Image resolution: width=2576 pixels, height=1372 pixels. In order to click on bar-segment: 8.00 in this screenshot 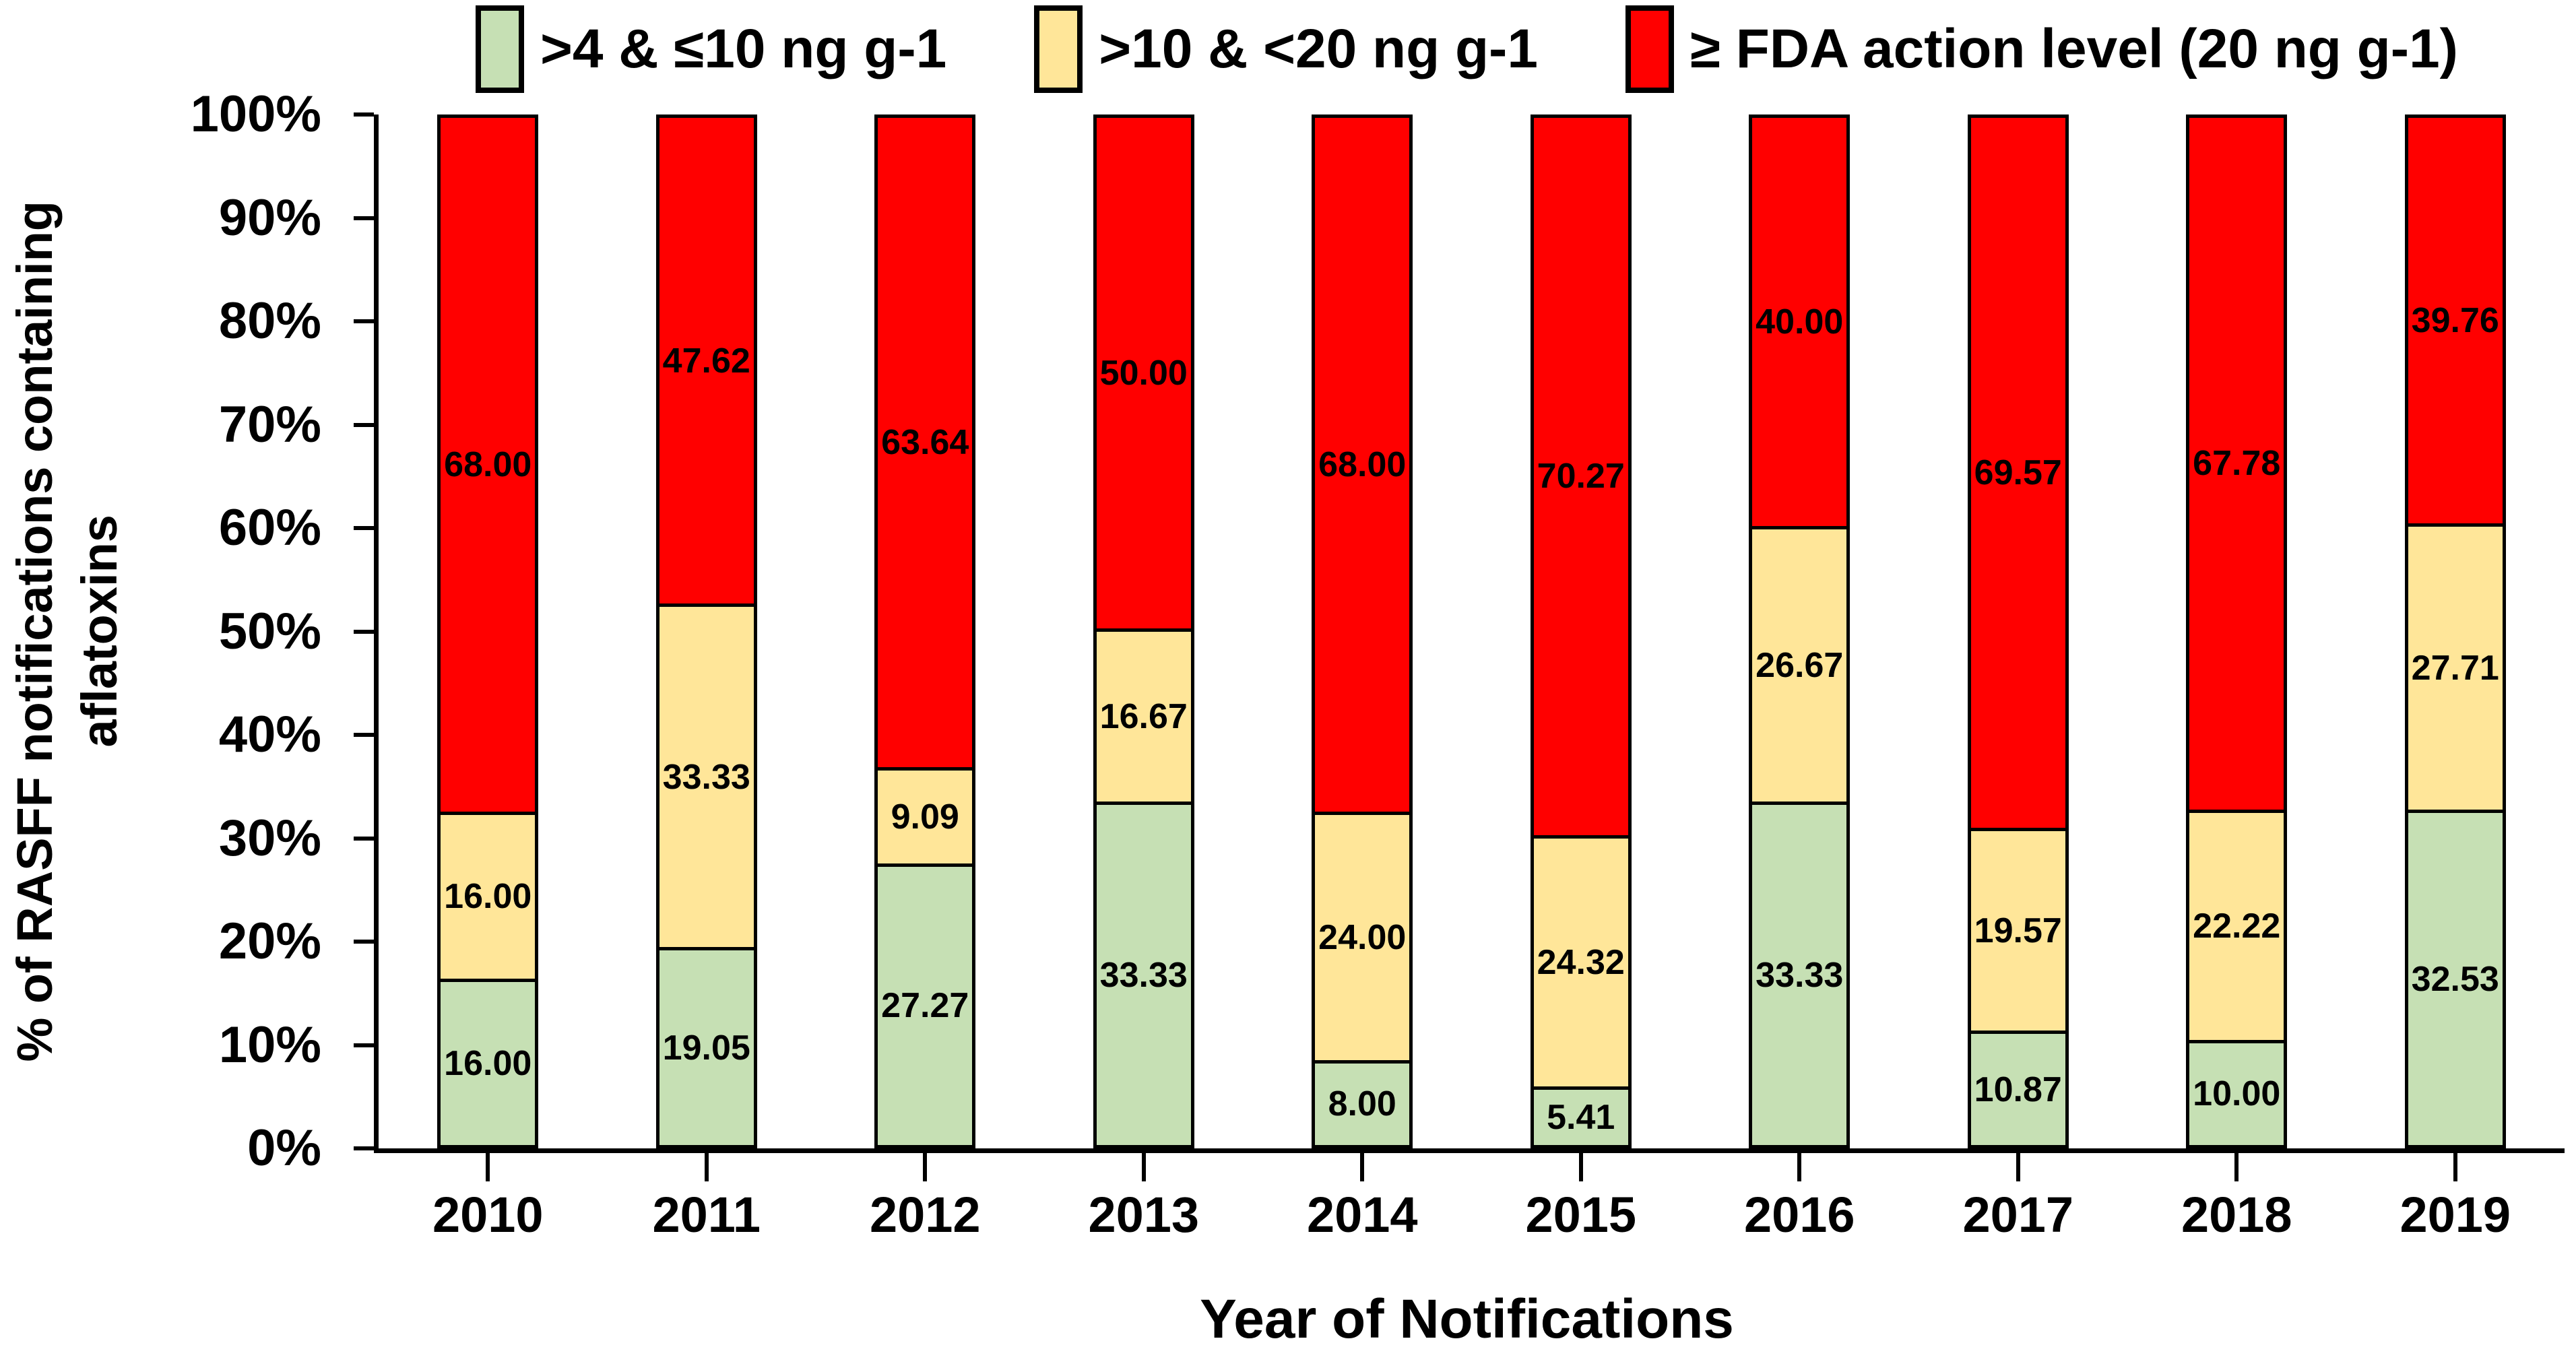, I will do `click(1363, 1103)`.